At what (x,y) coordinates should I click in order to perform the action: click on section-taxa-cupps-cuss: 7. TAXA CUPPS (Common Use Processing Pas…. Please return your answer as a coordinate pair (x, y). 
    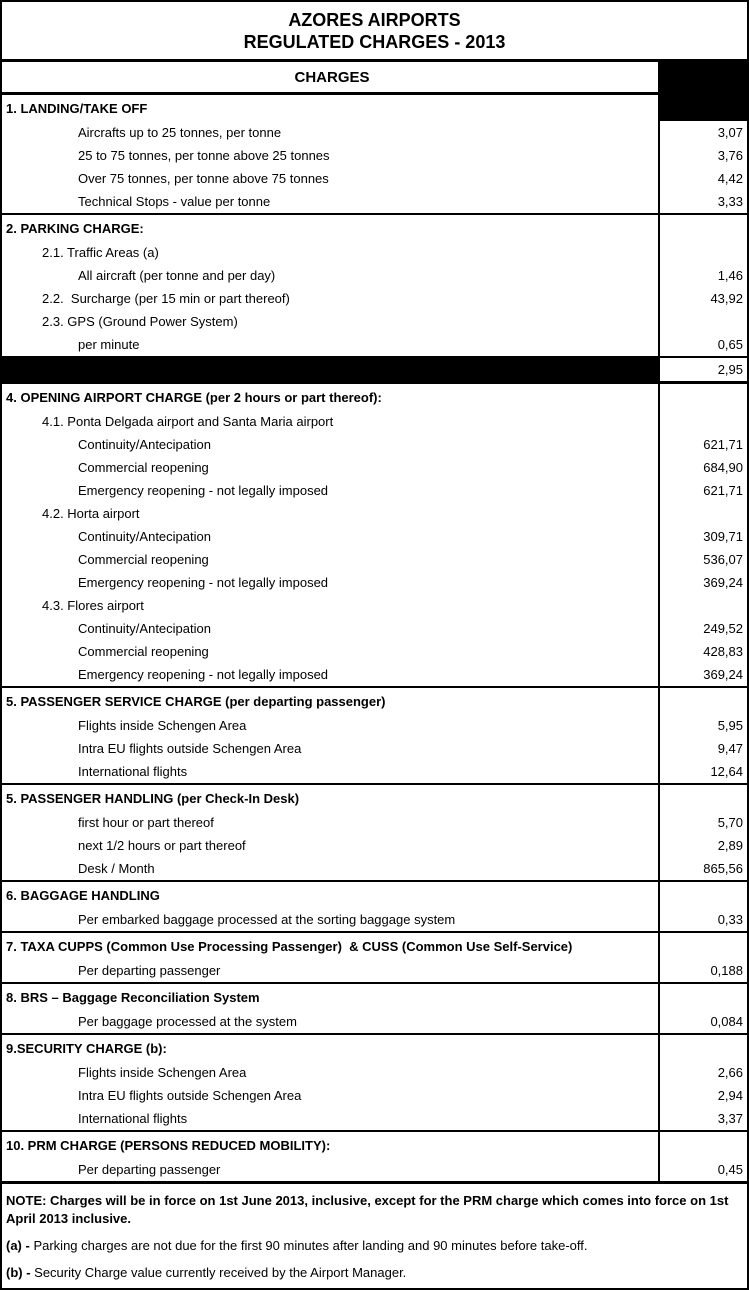
    Looking at the image, I should click on (374, 958).